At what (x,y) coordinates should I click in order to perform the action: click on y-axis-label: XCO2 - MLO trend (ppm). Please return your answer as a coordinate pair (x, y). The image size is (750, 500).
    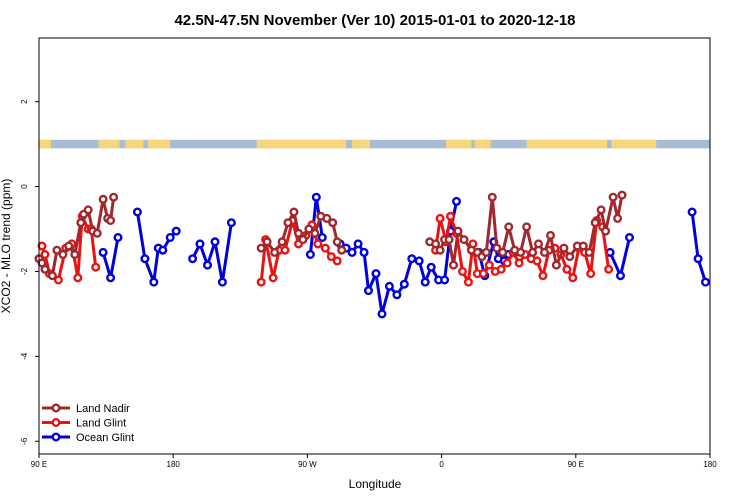
    Looking at the image, I should click on (6, 246).